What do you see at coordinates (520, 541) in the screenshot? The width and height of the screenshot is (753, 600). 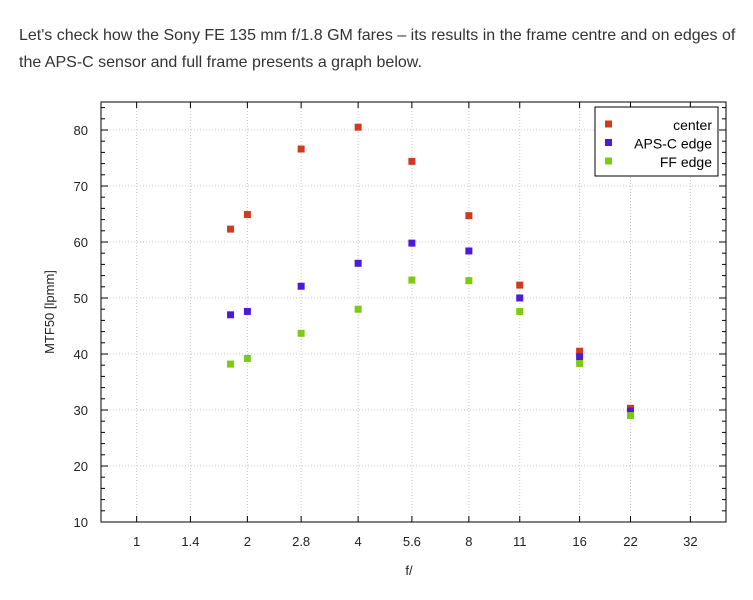 I see `x-tick-label: 11` at bounding box center [520, 541].